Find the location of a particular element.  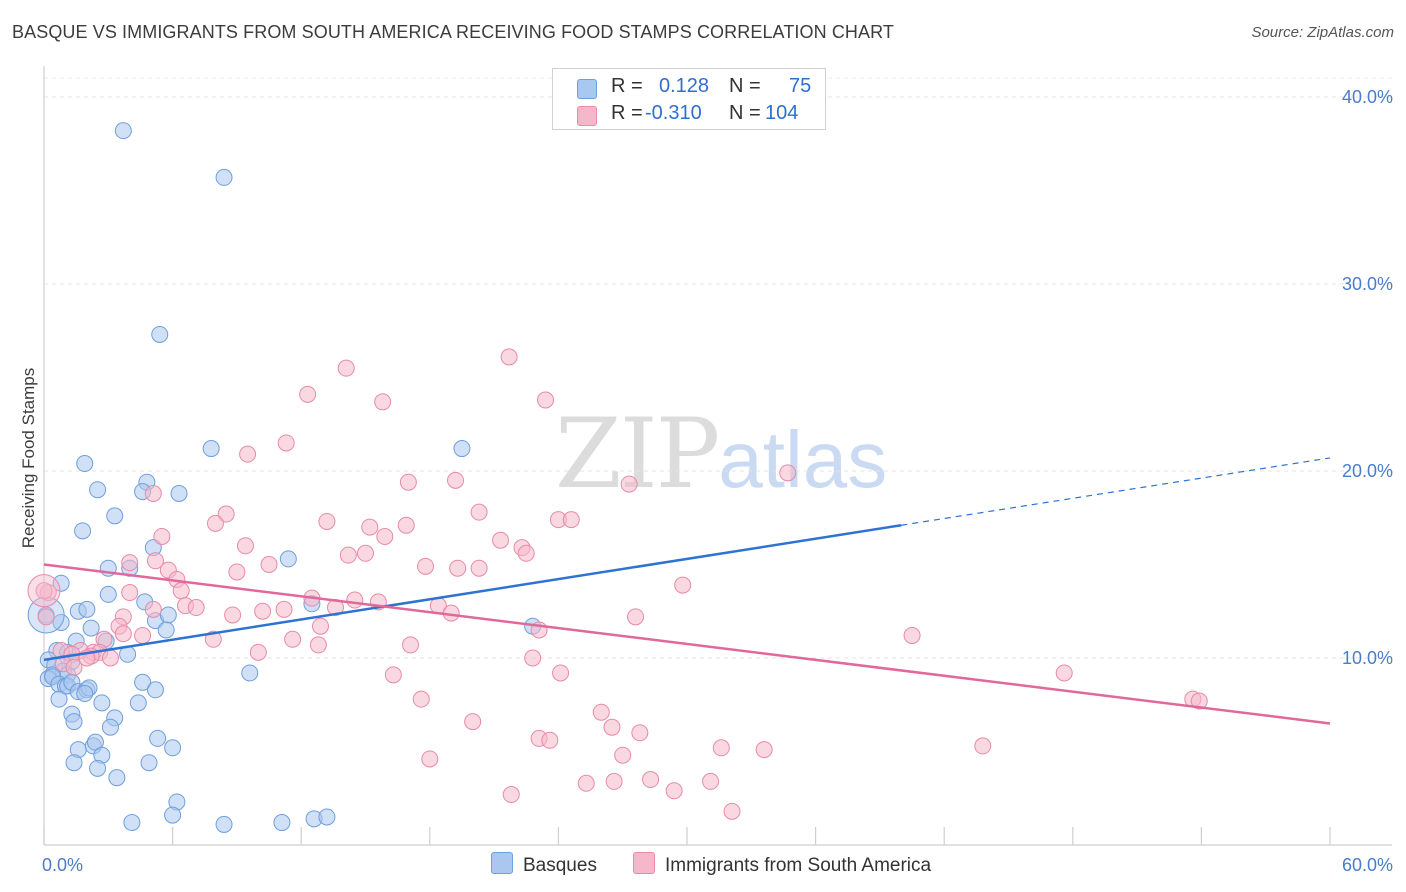

legend-swatch-basques is located at coordinates (587, 89).